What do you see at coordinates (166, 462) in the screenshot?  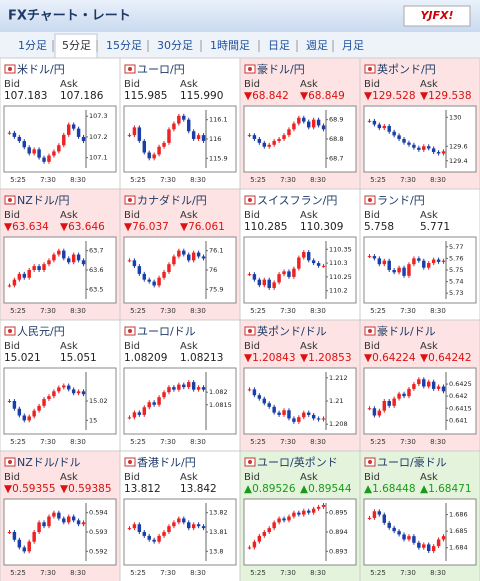 I see `pair-name: 香港ドル/円` at bounding box center [166, 462].